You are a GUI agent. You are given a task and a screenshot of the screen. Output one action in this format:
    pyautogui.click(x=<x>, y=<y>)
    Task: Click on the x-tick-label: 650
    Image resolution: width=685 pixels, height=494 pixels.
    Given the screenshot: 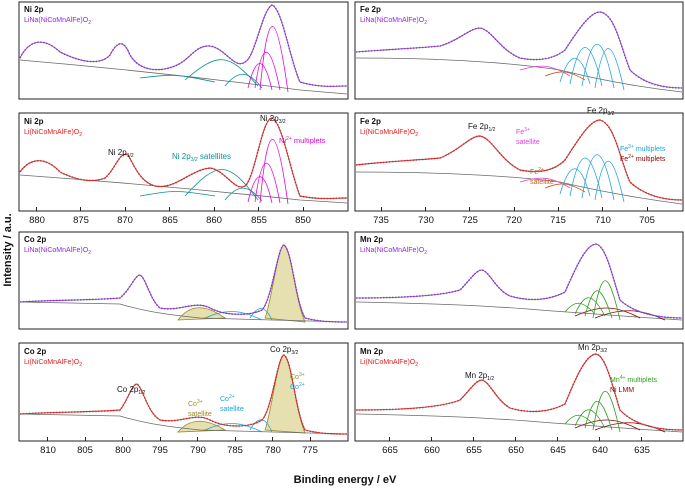 What is the action you would take?
    pyautogui.click(x=516, y=450)
    